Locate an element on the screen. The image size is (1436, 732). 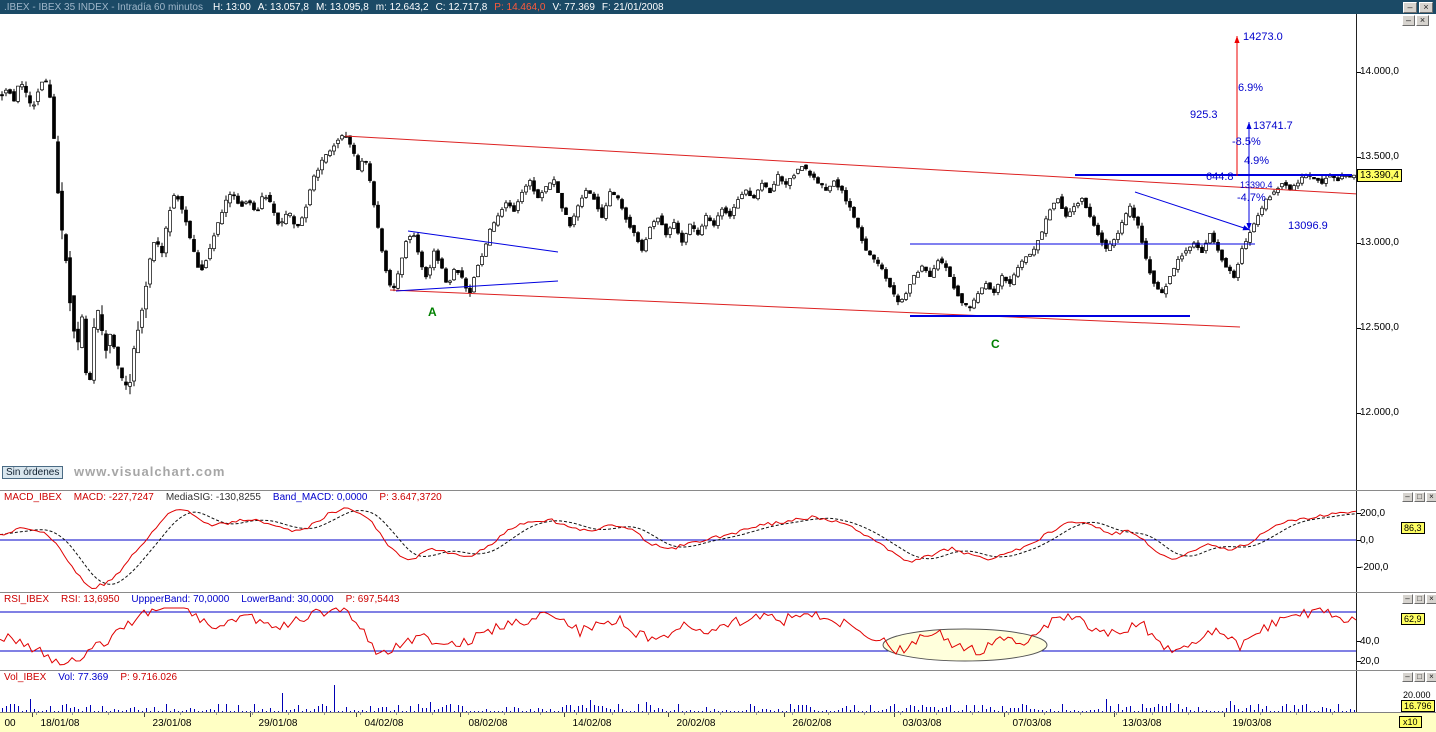
indicator-header-field: Vol_IBEX is located at coordinates (25, 677).